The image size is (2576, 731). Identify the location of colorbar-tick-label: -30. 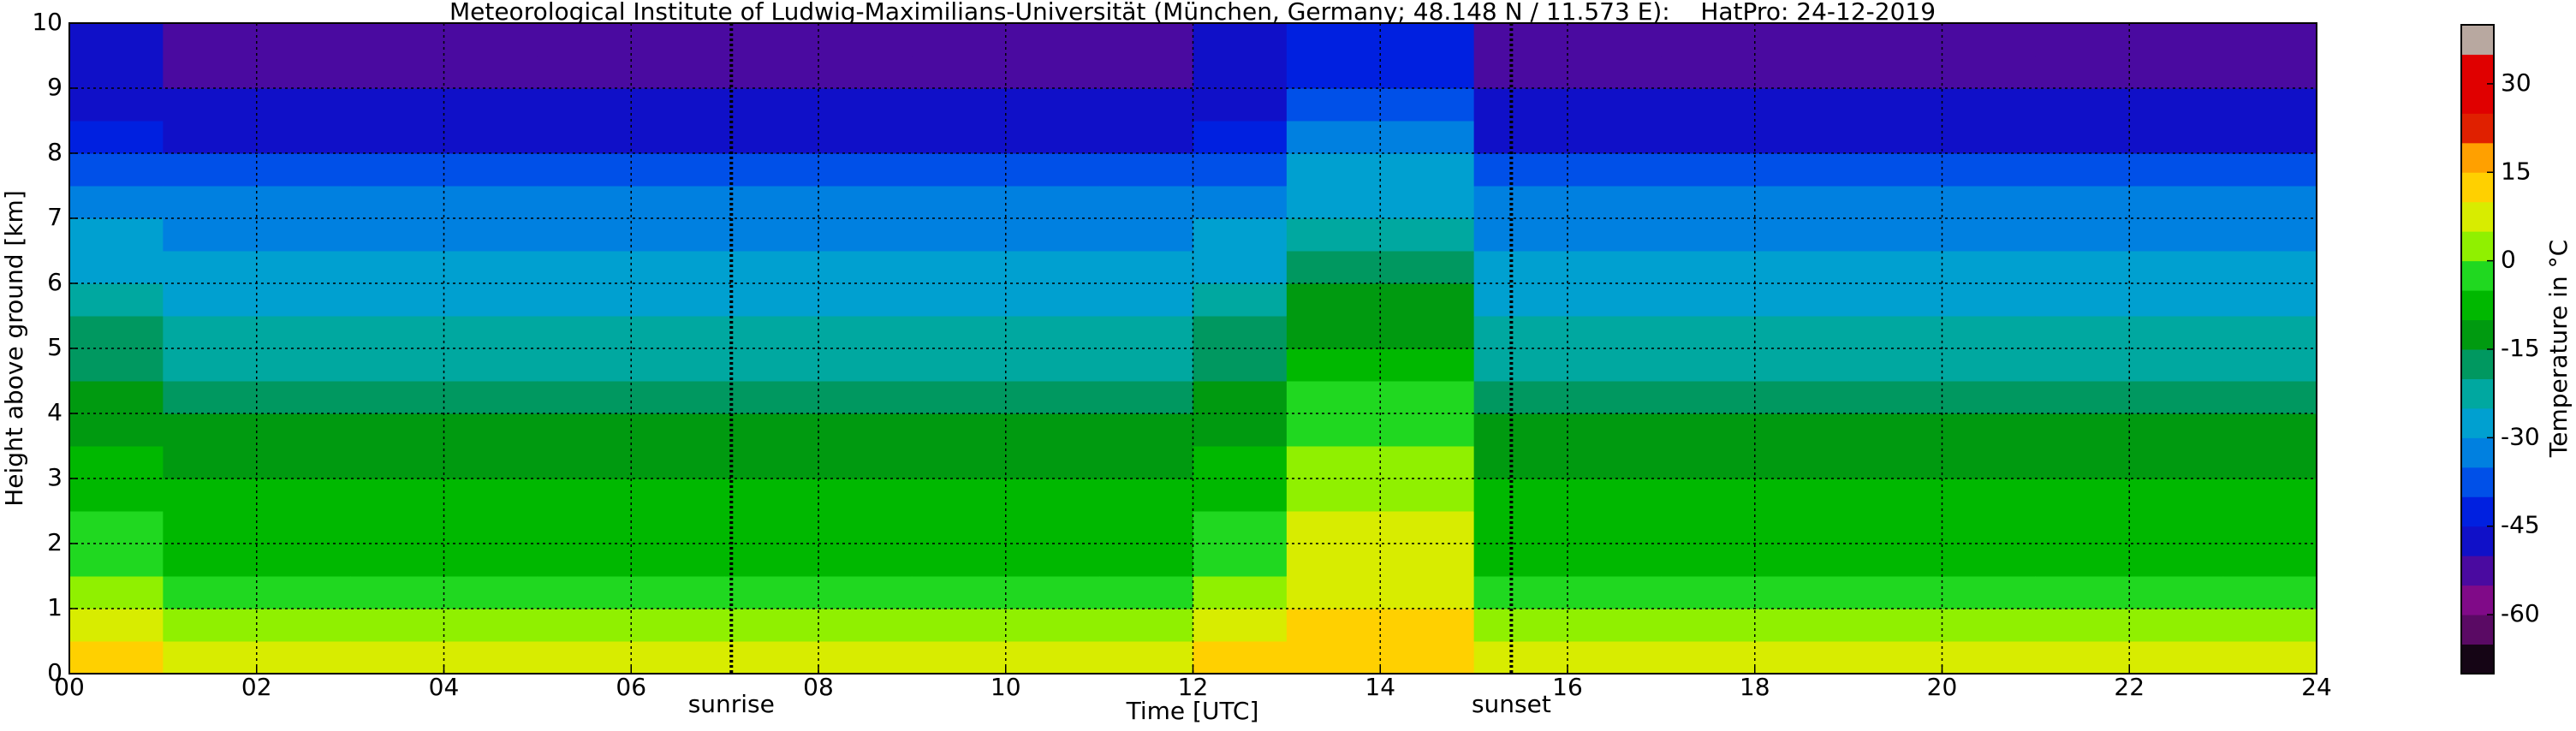
(2520, 436).